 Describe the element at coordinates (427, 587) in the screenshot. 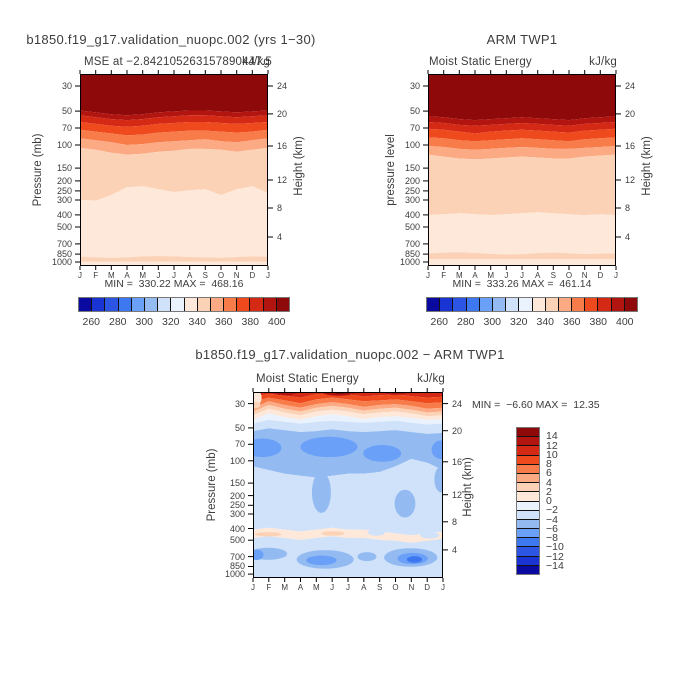

I see `diff-month-label: D` at that location.